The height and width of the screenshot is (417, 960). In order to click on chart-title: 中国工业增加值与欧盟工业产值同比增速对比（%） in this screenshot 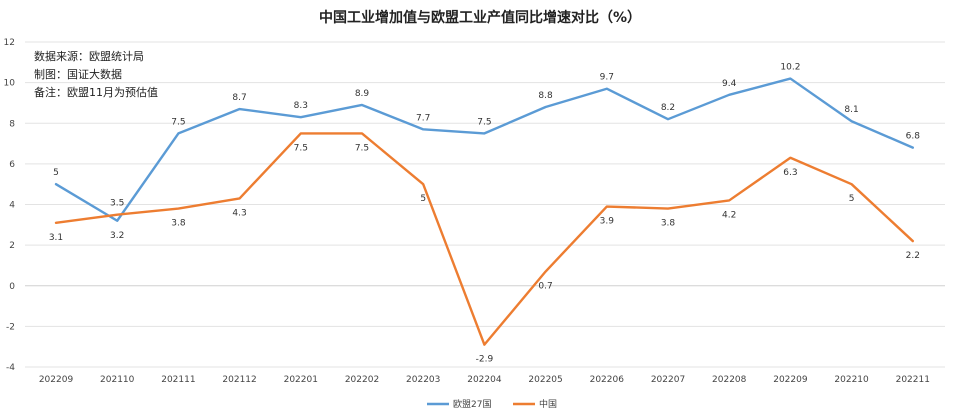, I will do `click(480, 17)`.